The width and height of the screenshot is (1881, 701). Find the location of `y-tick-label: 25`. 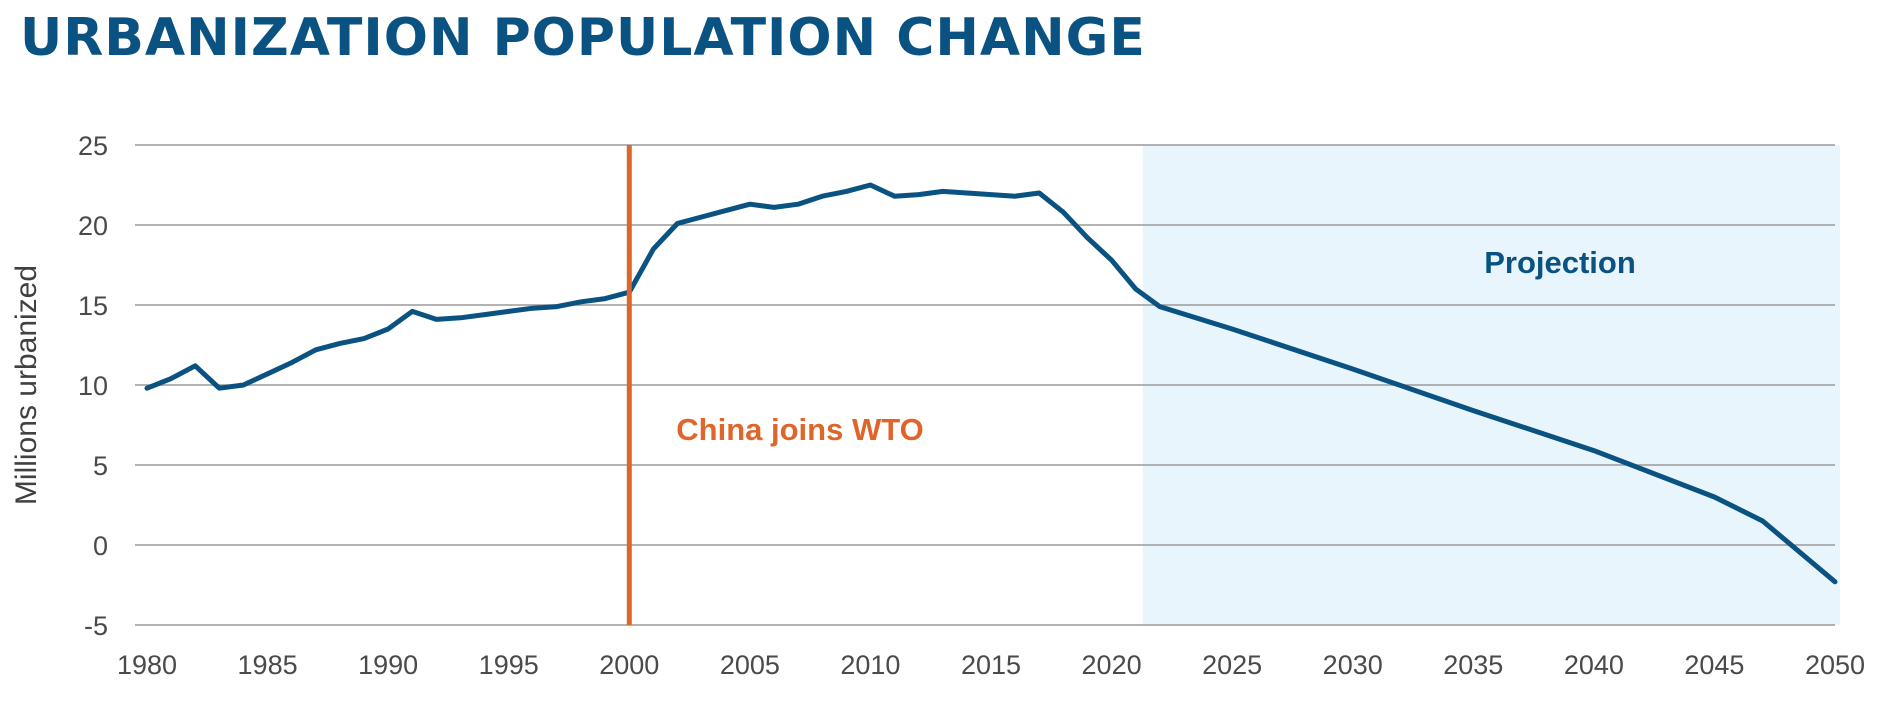

y-tick-label: 25 is located at coordinates (93, 146).